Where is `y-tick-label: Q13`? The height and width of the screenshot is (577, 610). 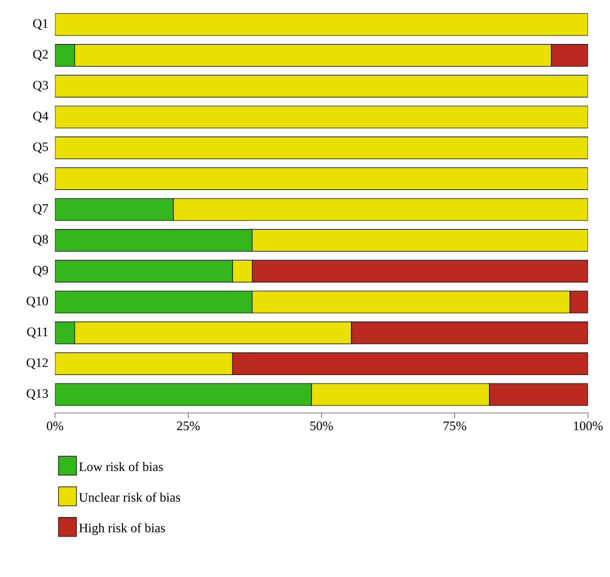 y-tick-label: Q13 is located at coordinates (37, 394).